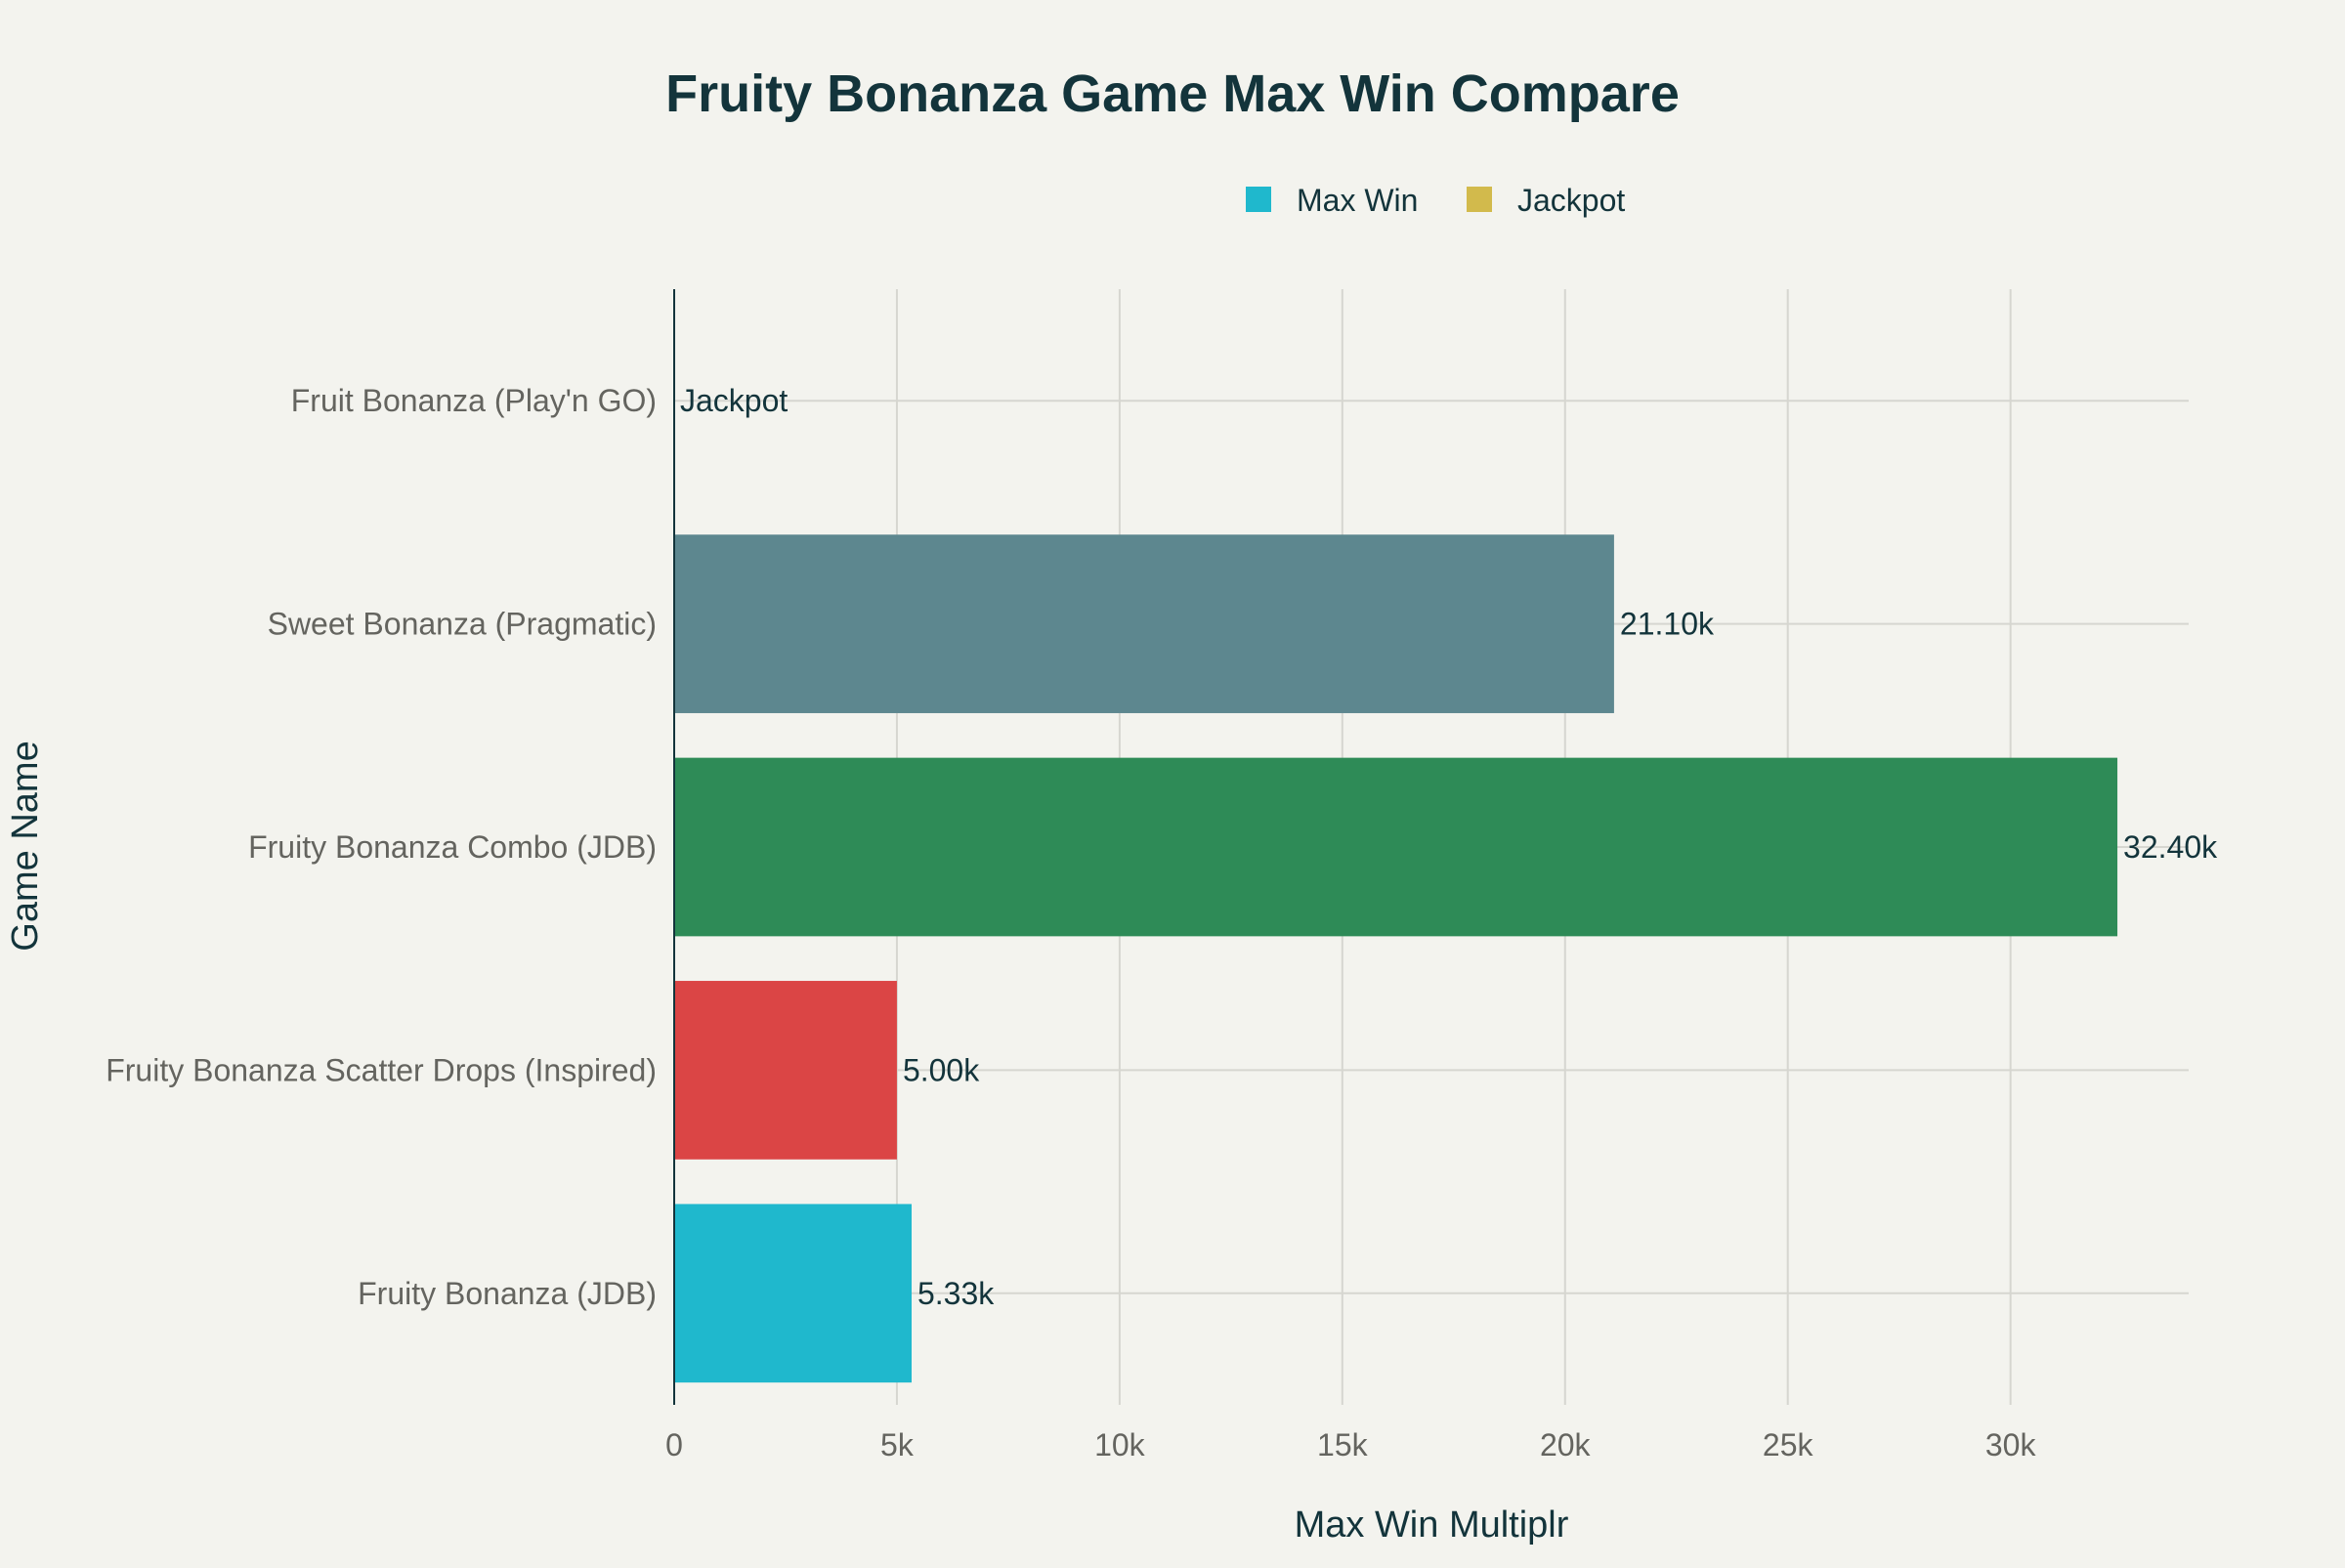 Image resolution: width=2345 pixels, height=1568 pixels. I want to click on legend-label-1: Jackpot, so click(1571, 200).